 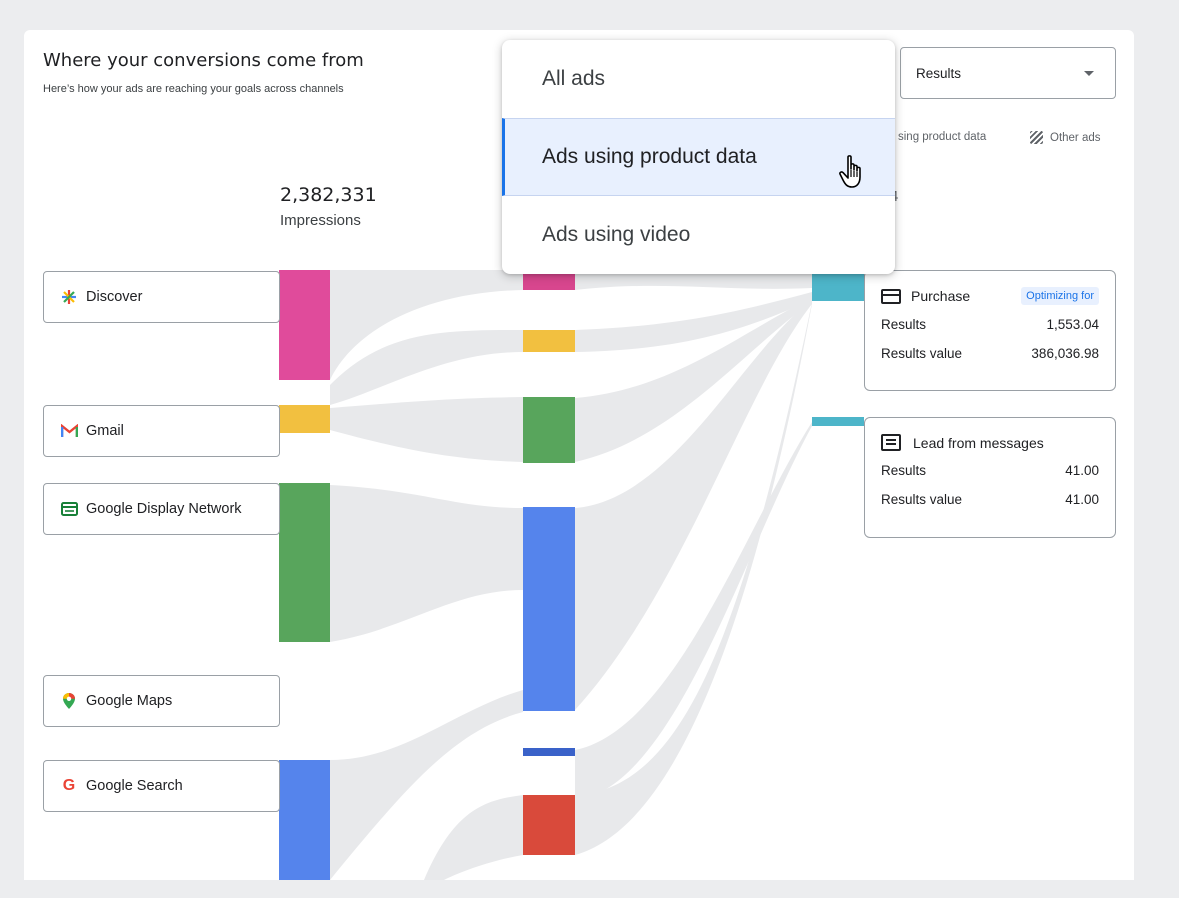 I want to click on menu-item-label: Ads using product data, so click(x=649, y=156).